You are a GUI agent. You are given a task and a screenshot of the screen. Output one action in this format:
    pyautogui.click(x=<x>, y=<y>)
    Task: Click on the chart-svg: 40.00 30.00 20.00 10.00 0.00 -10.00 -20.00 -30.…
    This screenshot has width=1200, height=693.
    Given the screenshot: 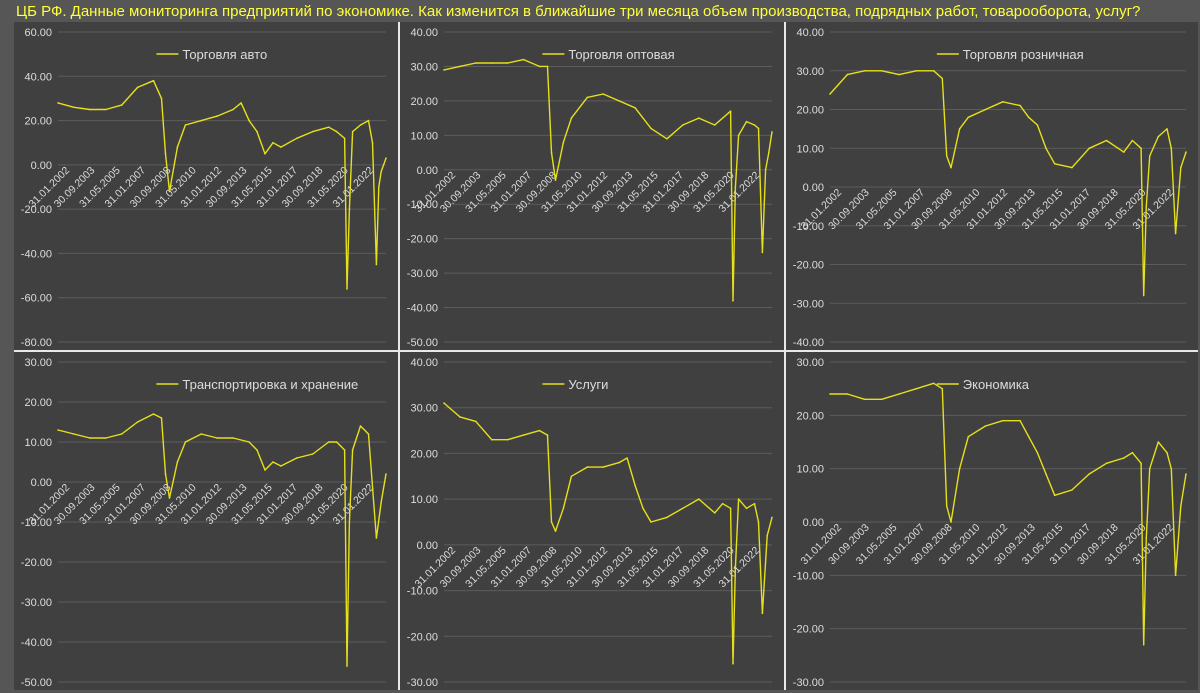 What is the action you would take?
    pyautogui.click(x=590, y=523)
    